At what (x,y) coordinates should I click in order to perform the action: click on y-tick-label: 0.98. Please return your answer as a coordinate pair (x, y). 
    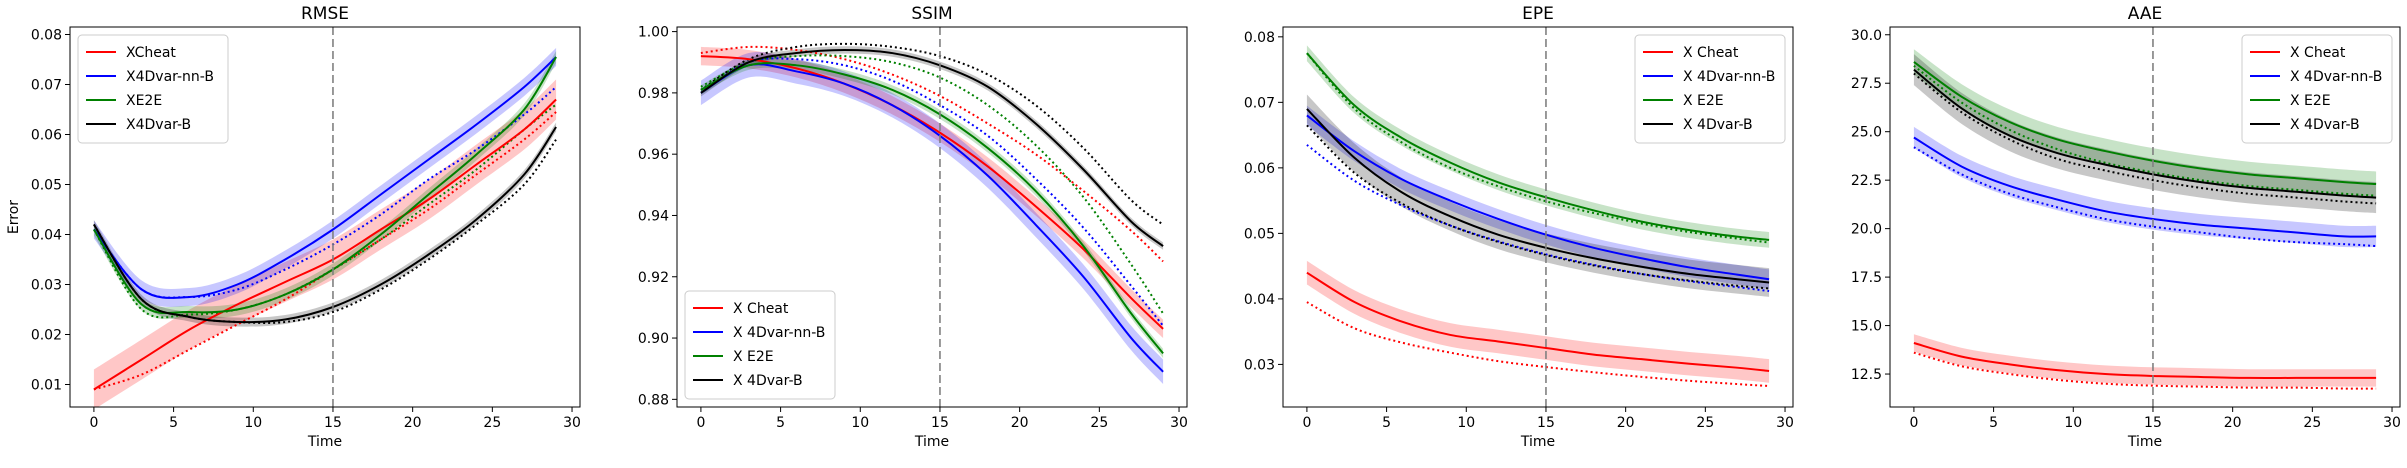
    Looking at the image, I should click on (653, 94).